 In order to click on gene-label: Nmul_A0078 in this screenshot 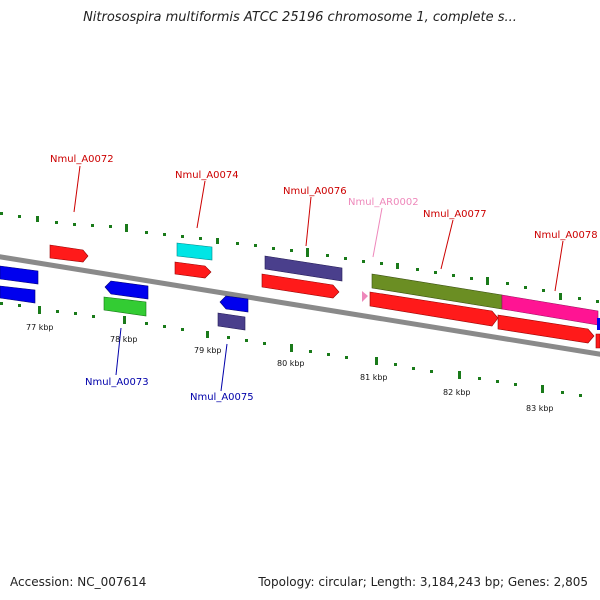, I will do `click(566, 235)`.